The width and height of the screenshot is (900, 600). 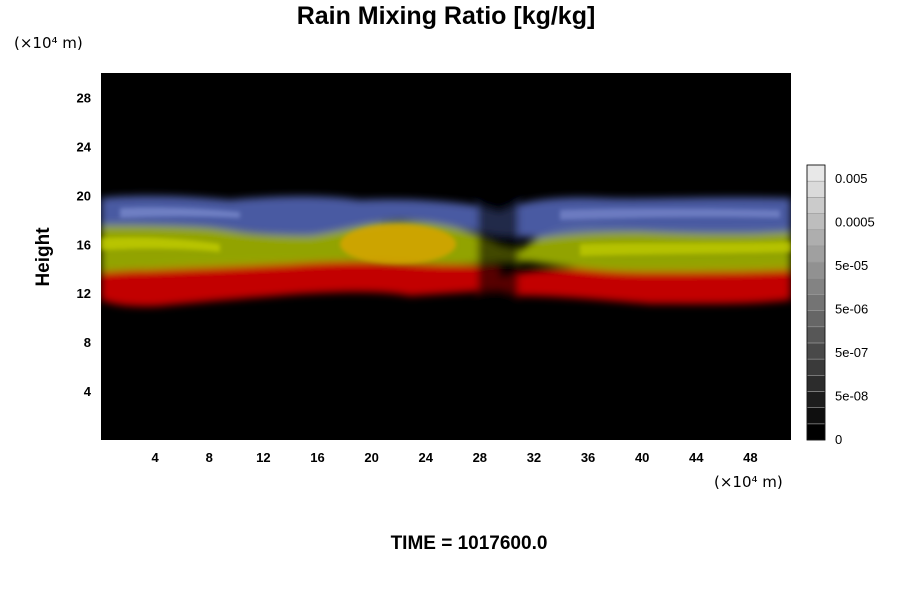 I want to click on y-axis-ticks: 4 8 12 16 20 24 28, so click(x=84, y=244).